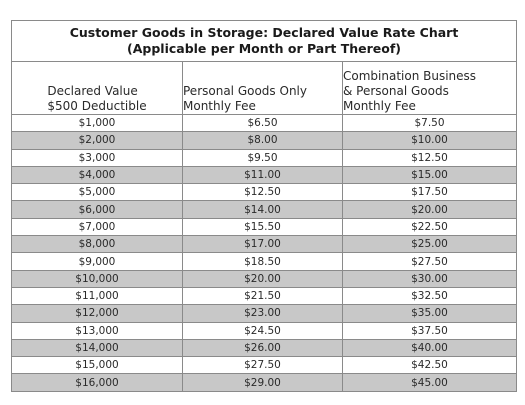  I want to click on table-row: $11,000 $21.50 $32.50, so click(264, 296).